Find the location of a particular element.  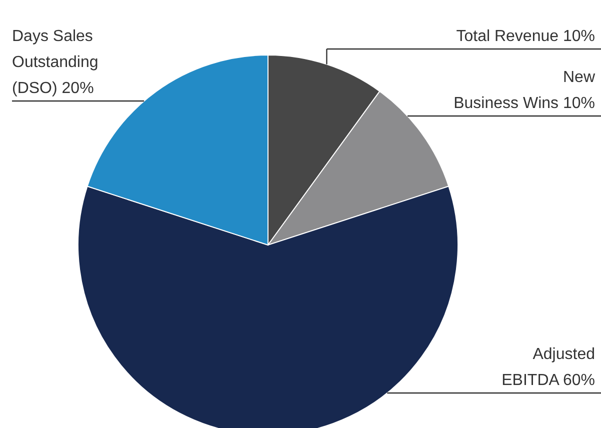

slice-label: Total Revenue 10% is located at coordinates (525, 36).